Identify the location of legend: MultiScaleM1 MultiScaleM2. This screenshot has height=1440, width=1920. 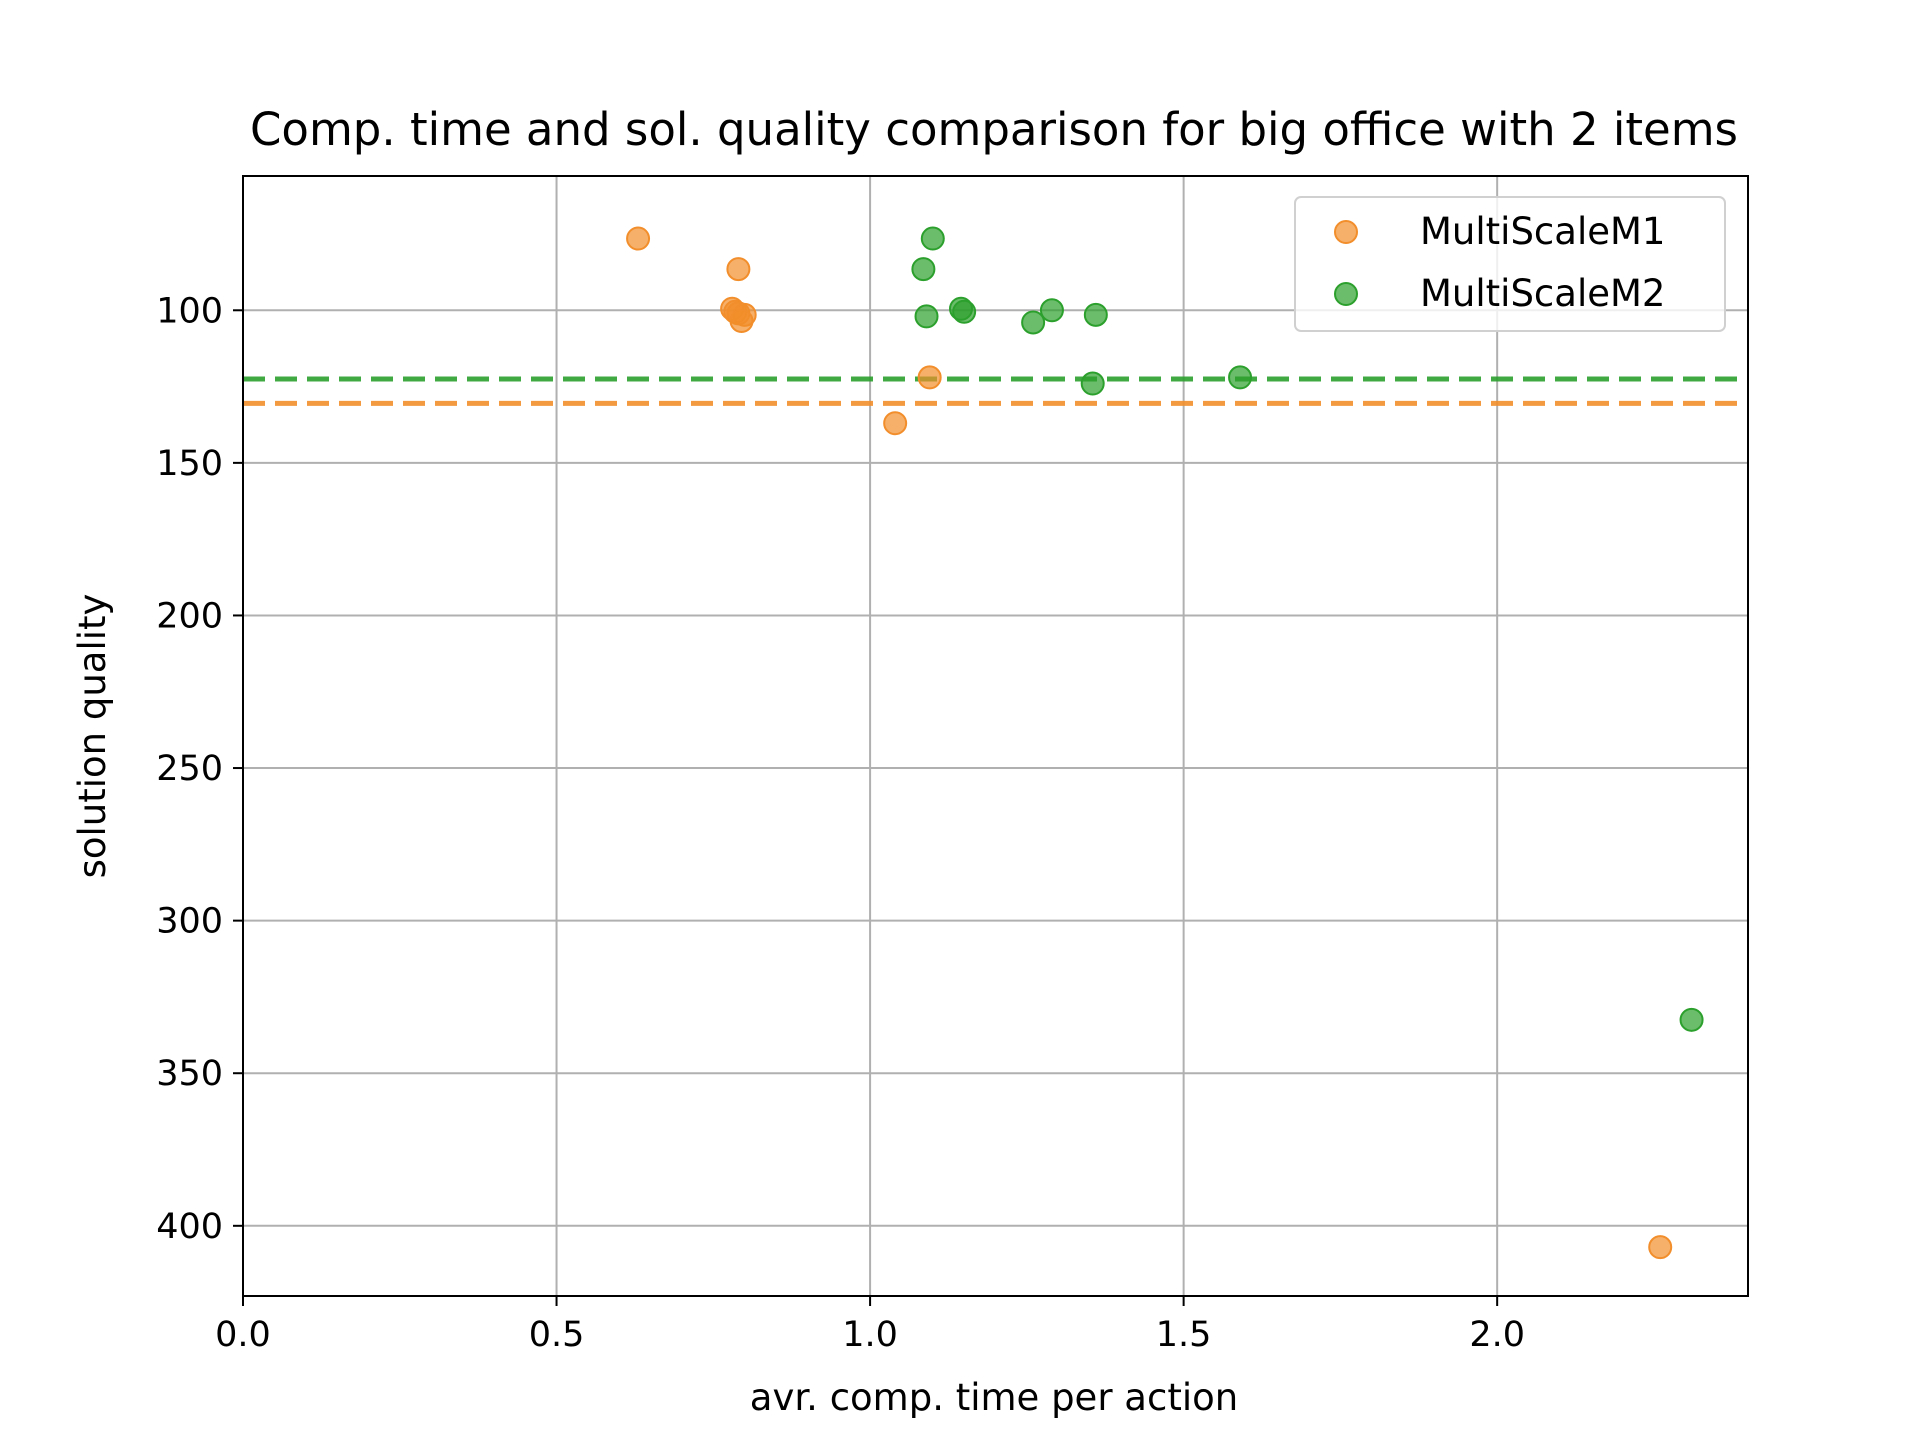
(1510, 264).